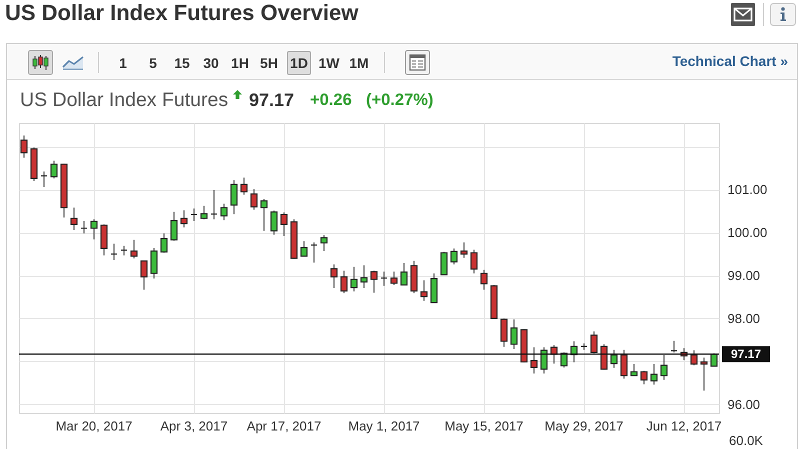 This screenshot has height=449, width=800. Describe the element at coordinates (746, 354) in the screenshot. I see `ref-line-label: 97.17` at that location.